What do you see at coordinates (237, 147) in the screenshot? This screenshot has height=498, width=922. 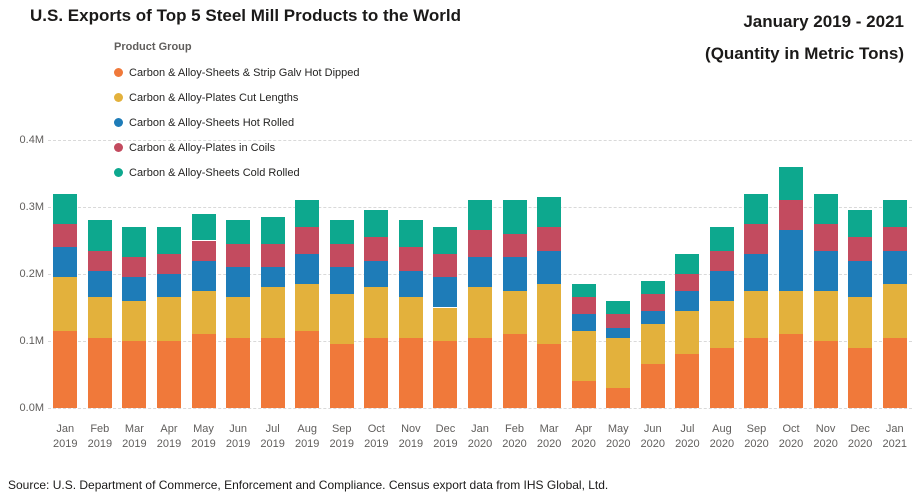 I see `legend-item: Carbon & Alloy-Plates in Coils` at bounding box center [237, 147].